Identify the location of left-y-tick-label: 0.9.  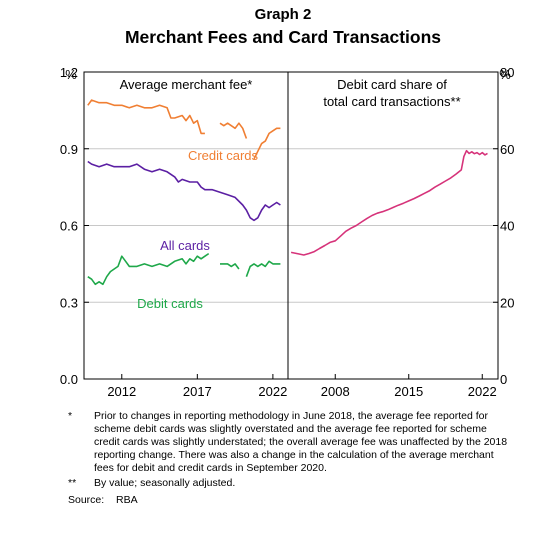
(69, 149).